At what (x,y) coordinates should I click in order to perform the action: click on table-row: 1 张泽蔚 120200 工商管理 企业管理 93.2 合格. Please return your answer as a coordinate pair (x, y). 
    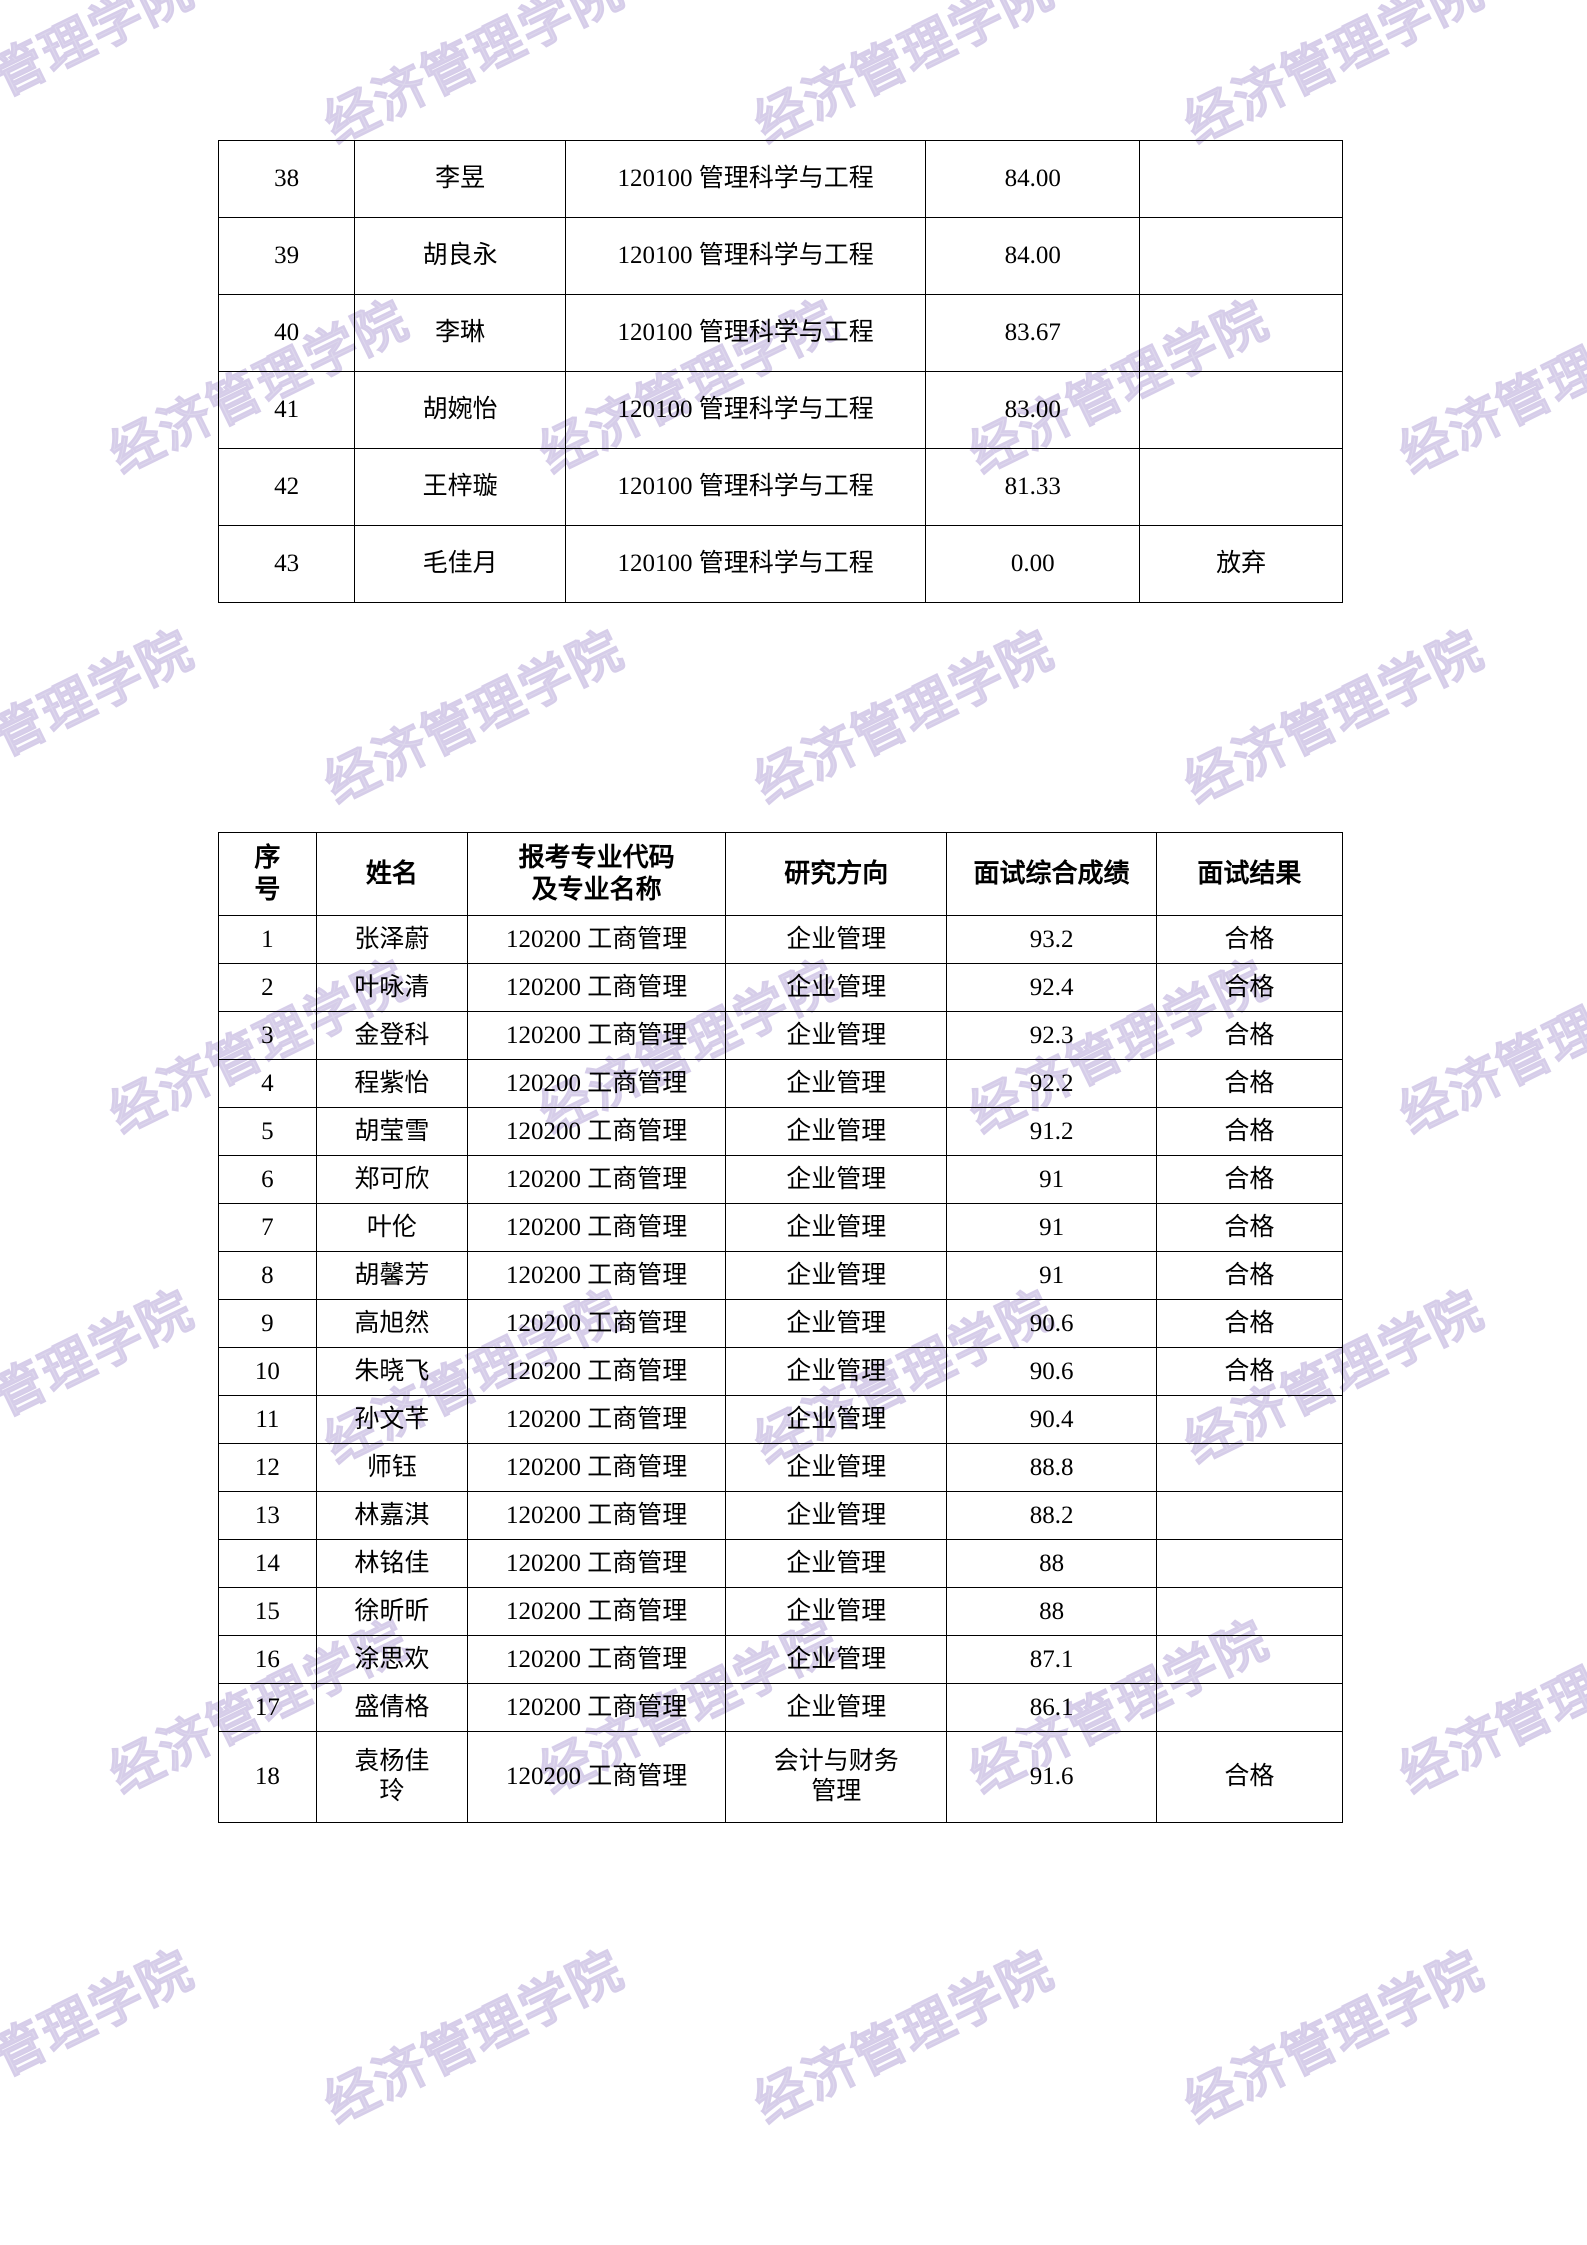
    Looking at the image, I should click on (781, 939).